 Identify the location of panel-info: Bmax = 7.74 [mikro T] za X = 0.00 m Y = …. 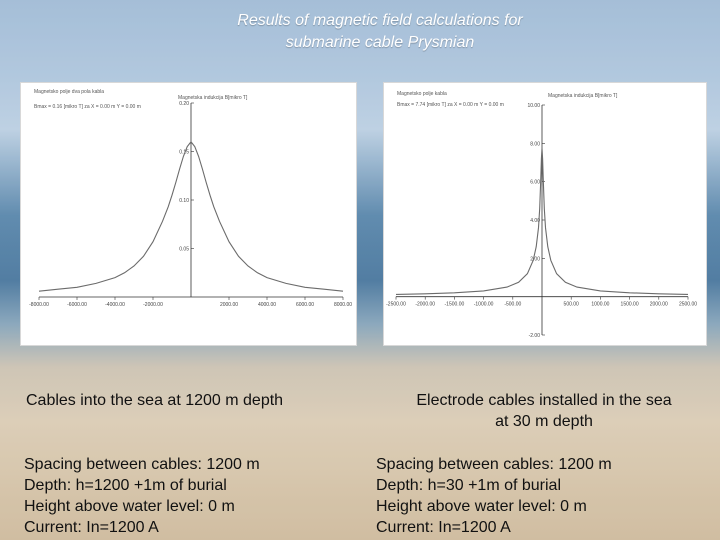
(450, 105).